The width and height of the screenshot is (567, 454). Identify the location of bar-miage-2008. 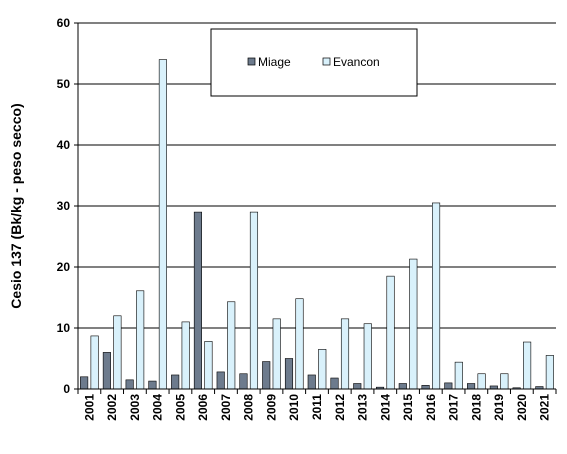
(243, 381).